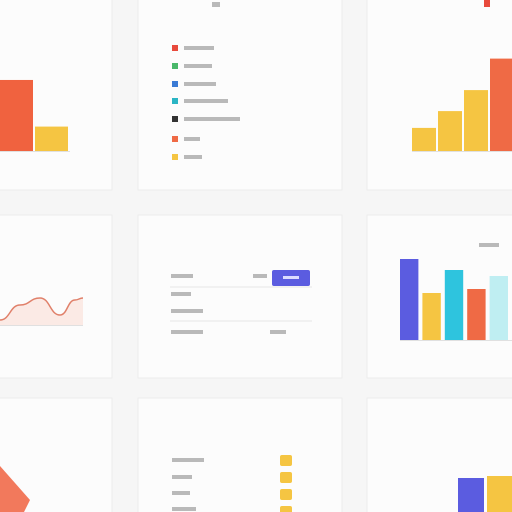  Describe the element at coordinates (42, 309) in the screenshot. I see `line` at that location.